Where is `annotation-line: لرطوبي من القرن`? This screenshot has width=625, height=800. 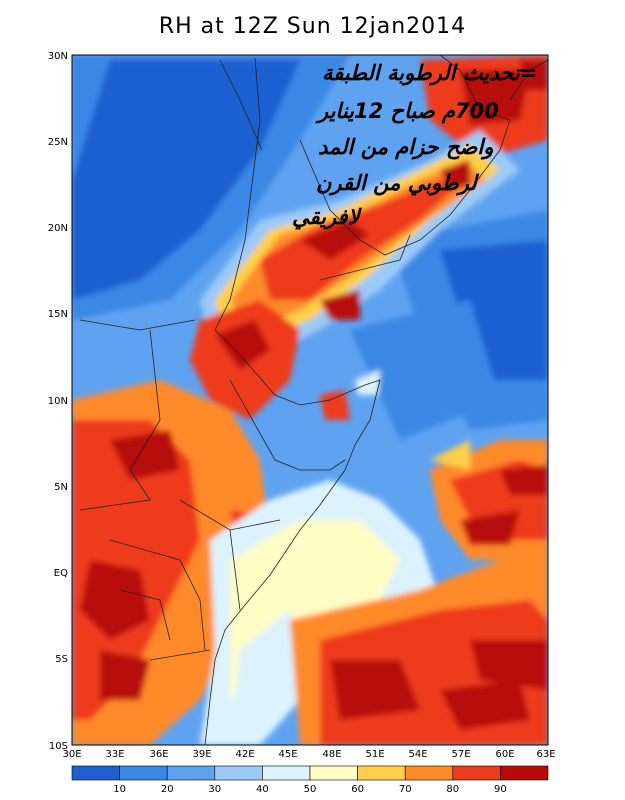
annotation-line: لرطوبي من القرن is located at coordinates (397, 183).